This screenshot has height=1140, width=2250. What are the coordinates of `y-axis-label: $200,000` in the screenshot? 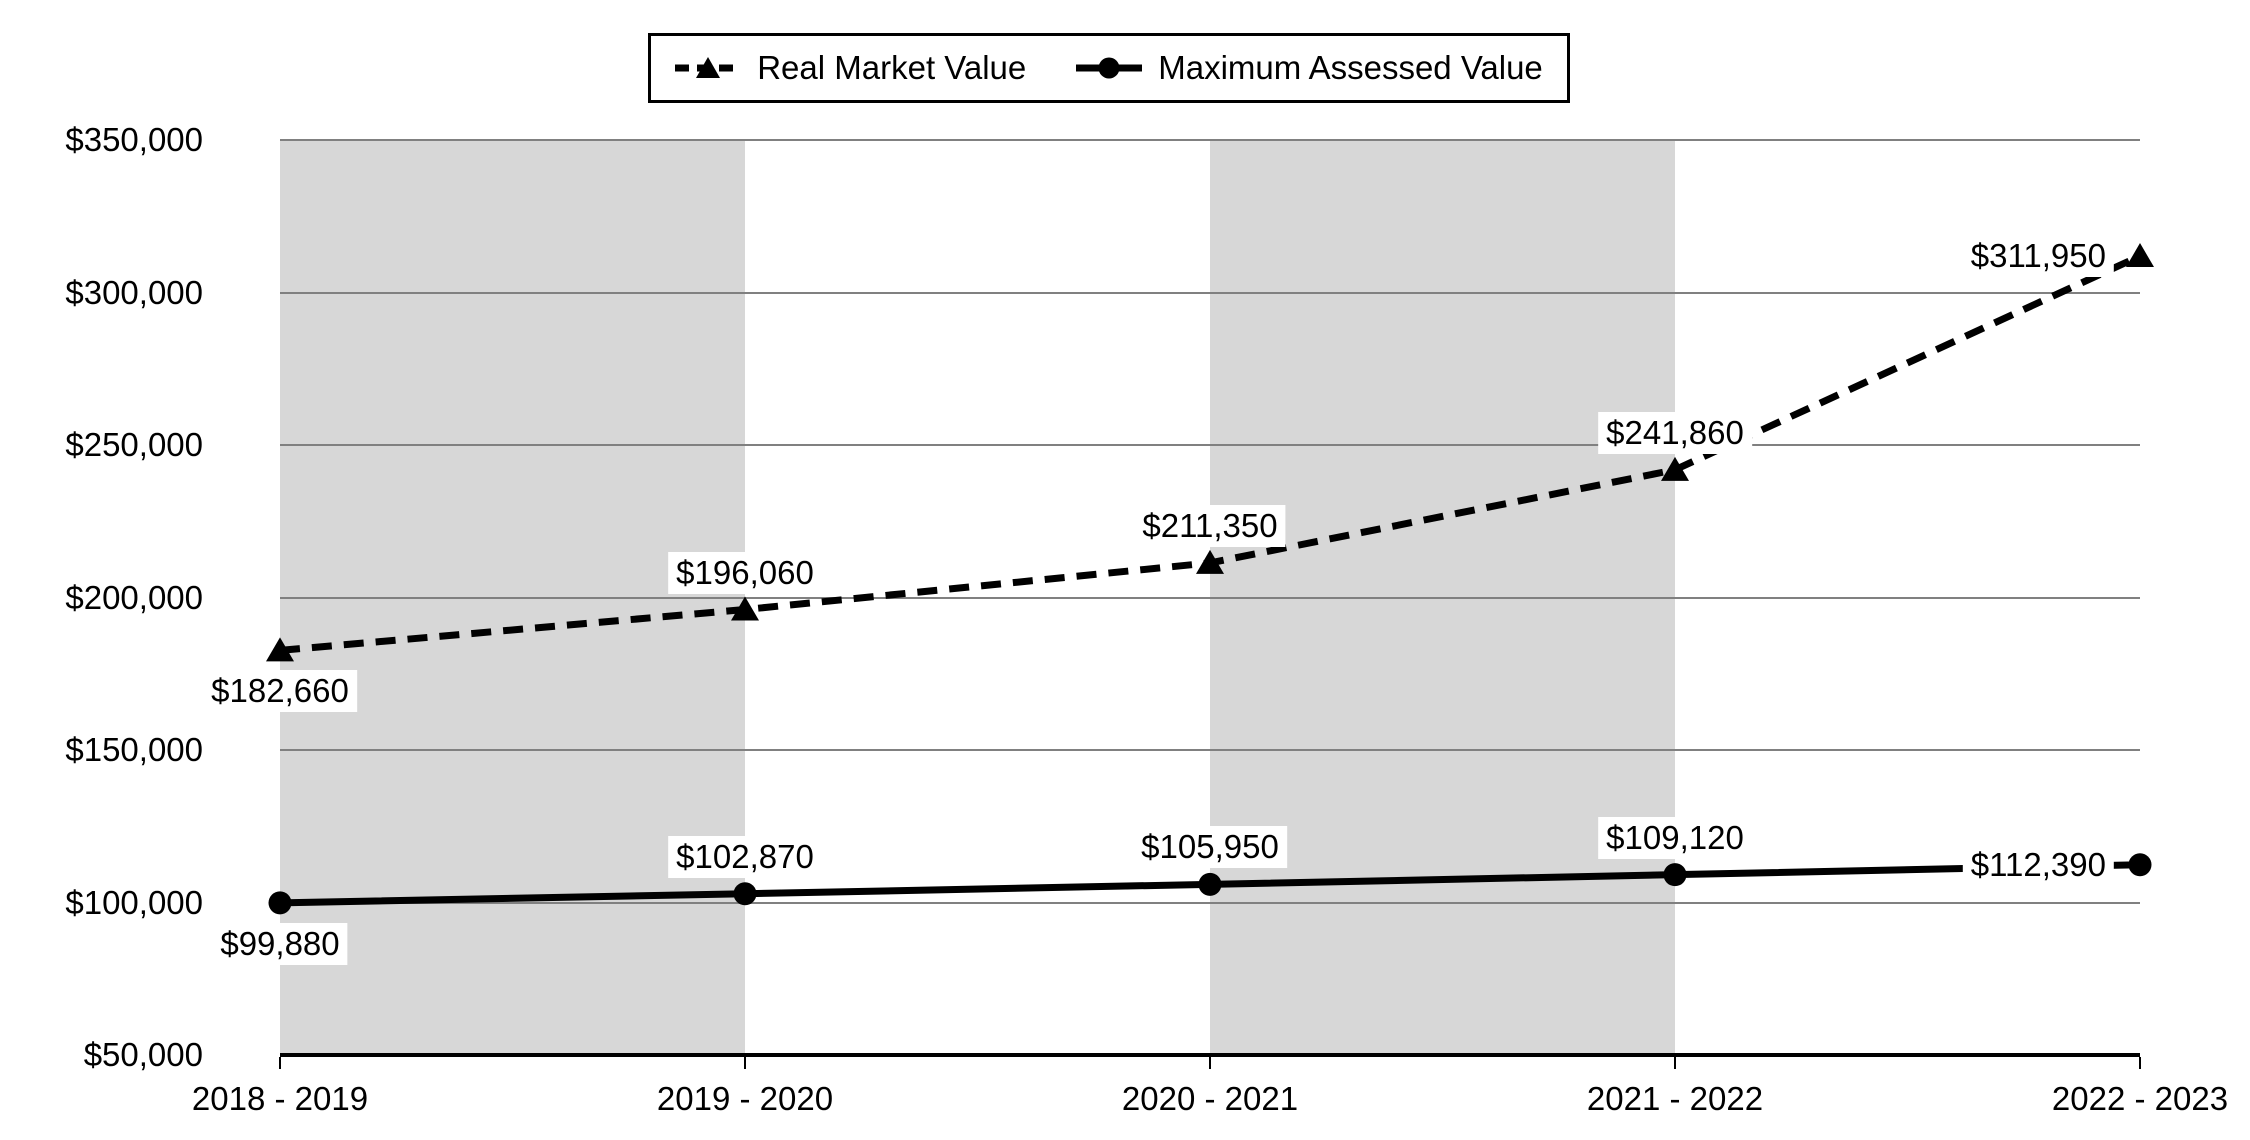 It's located at (134, 597).